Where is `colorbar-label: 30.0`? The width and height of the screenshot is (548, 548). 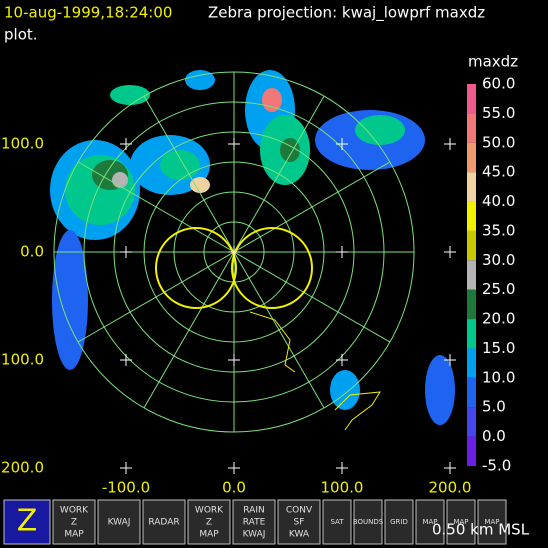
colorbar-label: 30.0 is located at coordinates (498, 260).